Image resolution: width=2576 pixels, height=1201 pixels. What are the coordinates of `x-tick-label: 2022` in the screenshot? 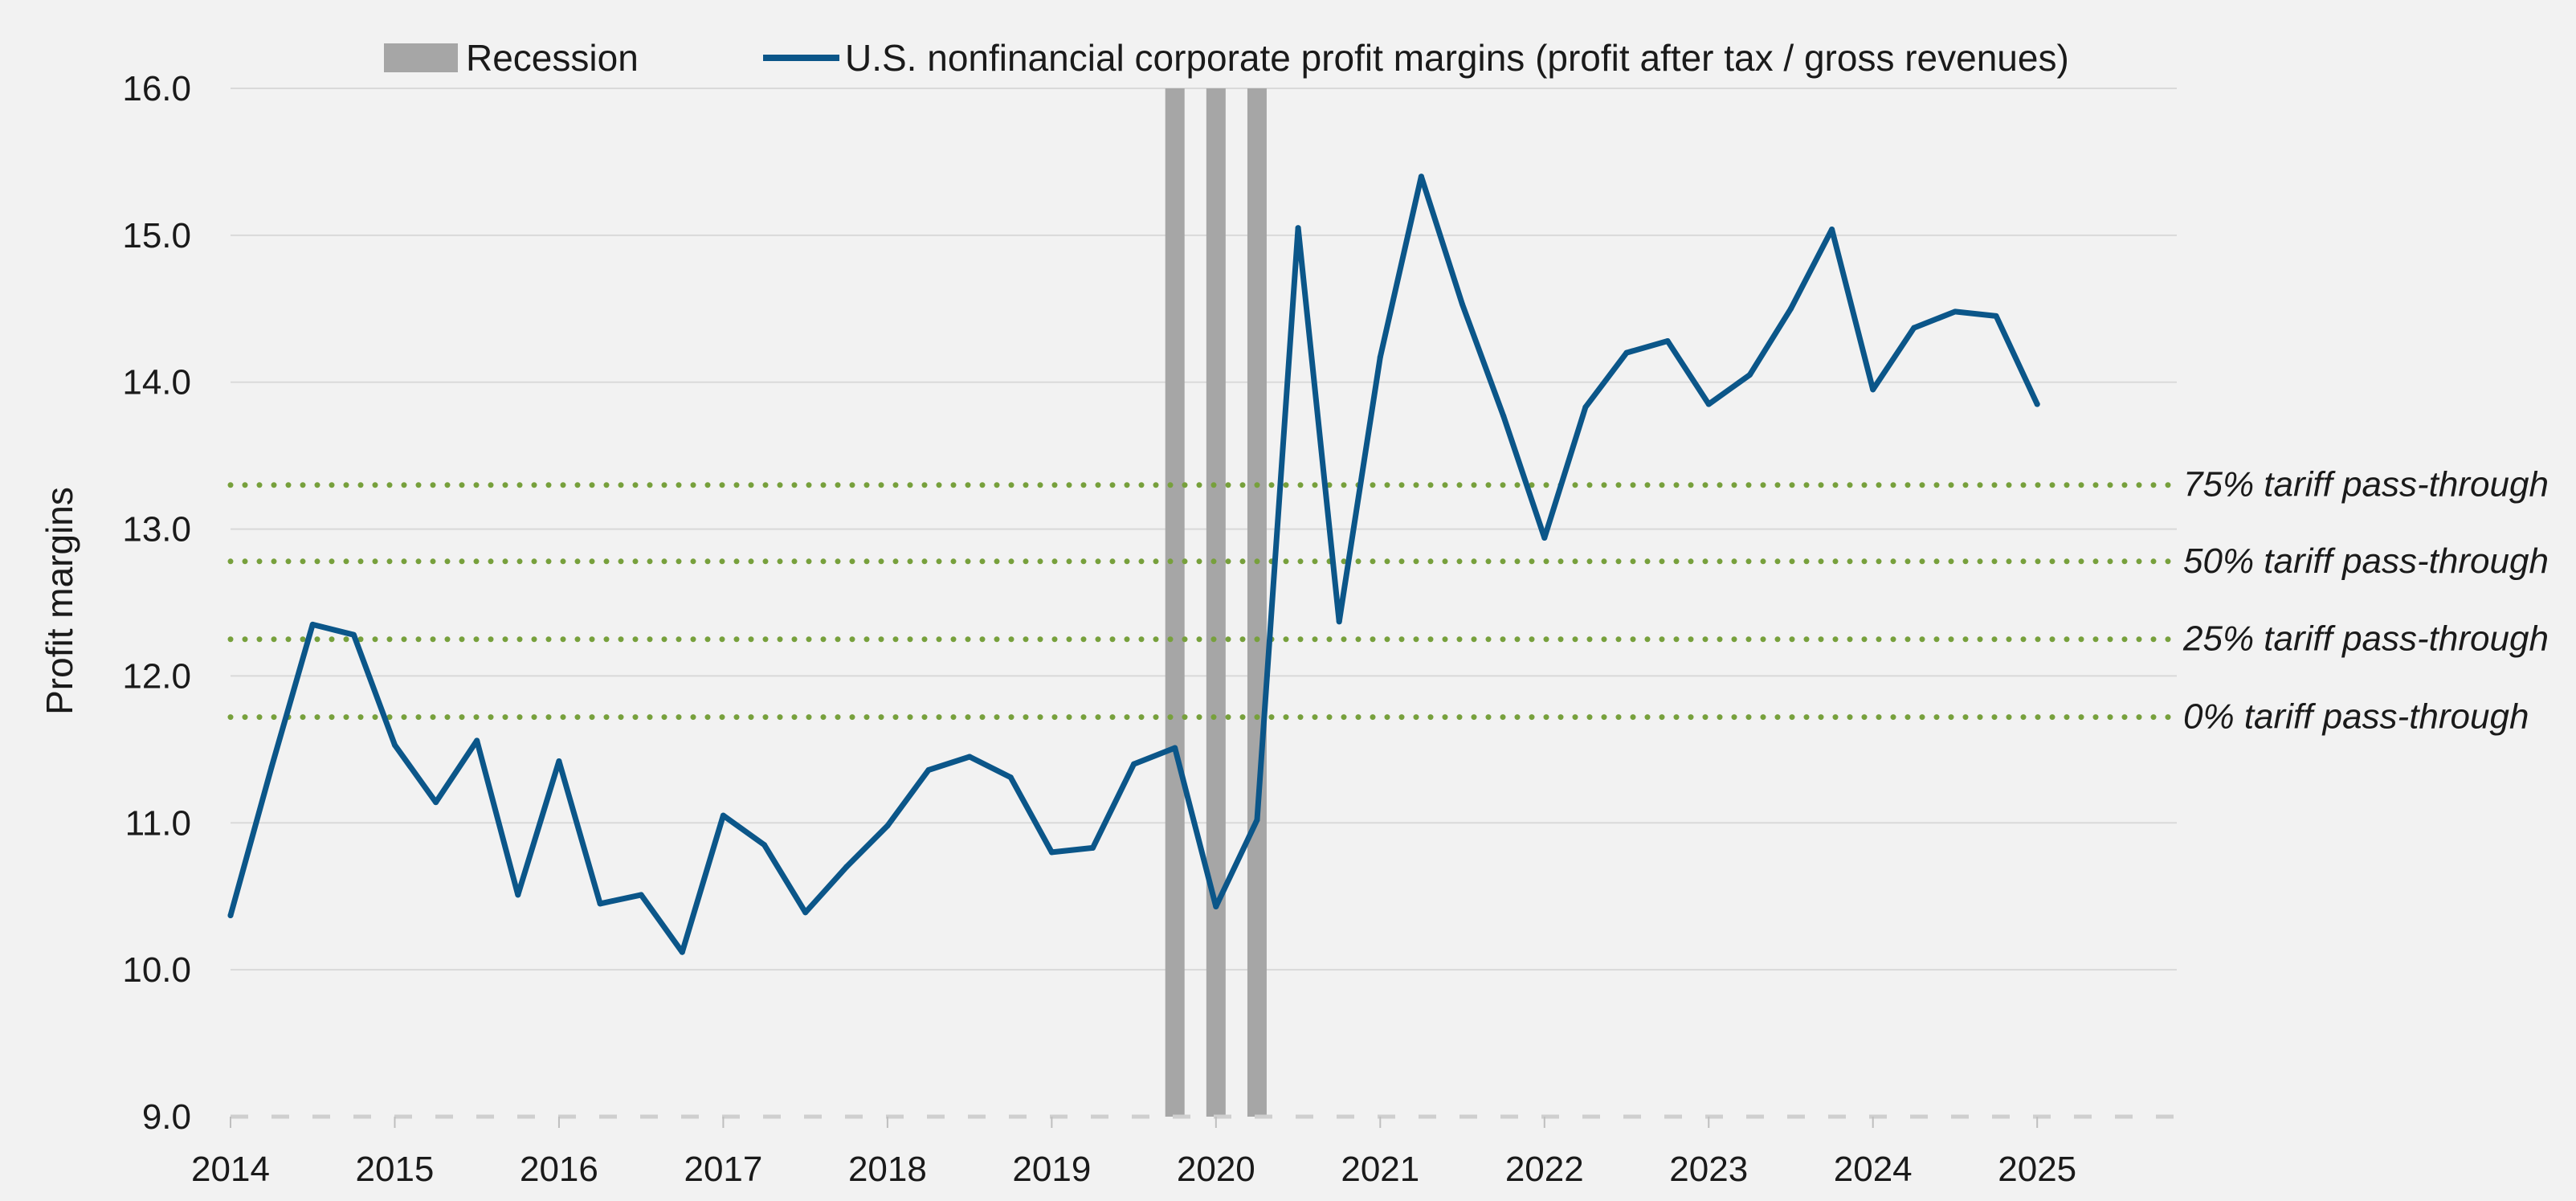 It's located at (1544, 1169).